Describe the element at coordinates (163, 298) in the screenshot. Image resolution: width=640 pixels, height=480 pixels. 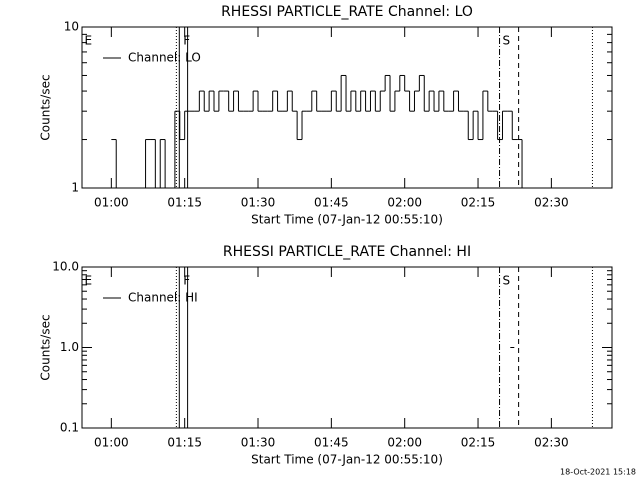
I see `legend-label: Channel: HI` at that location.